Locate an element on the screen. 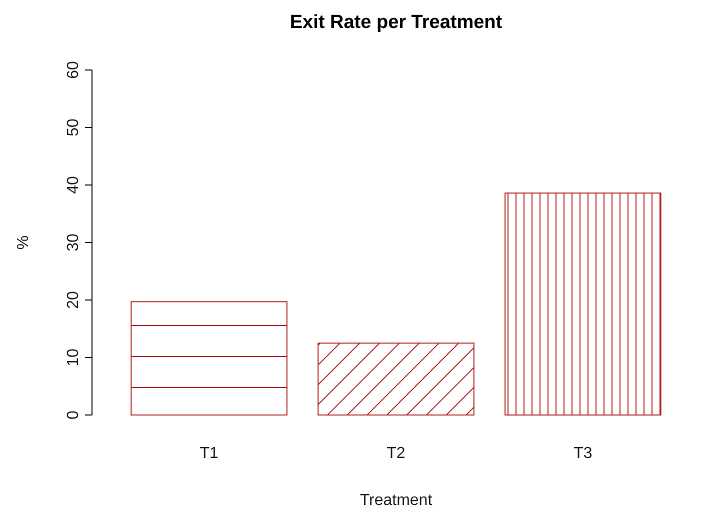 The height and width of the screenshot is (508, 702). y-tick-label: 20 is located at coordinates (73, 300).